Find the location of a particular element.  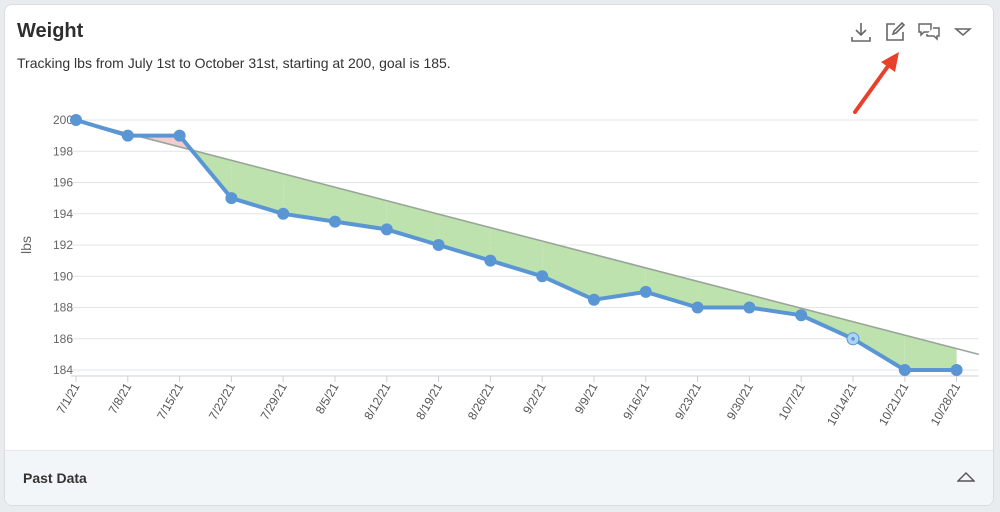

x-tick-label: 9/30/21 is located at coordinates (740, 401).